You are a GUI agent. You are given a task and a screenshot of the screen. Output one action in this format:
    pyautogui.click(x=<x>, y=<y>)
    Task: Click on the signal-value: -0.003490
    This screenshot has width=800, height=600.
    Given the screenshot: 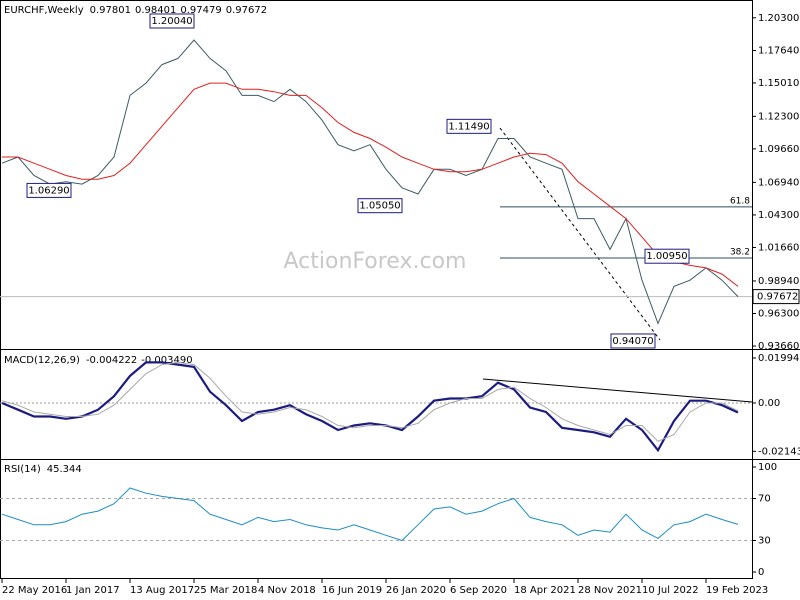 What is the action you would take?
    pyautogui.click(x=166, y=360)
    